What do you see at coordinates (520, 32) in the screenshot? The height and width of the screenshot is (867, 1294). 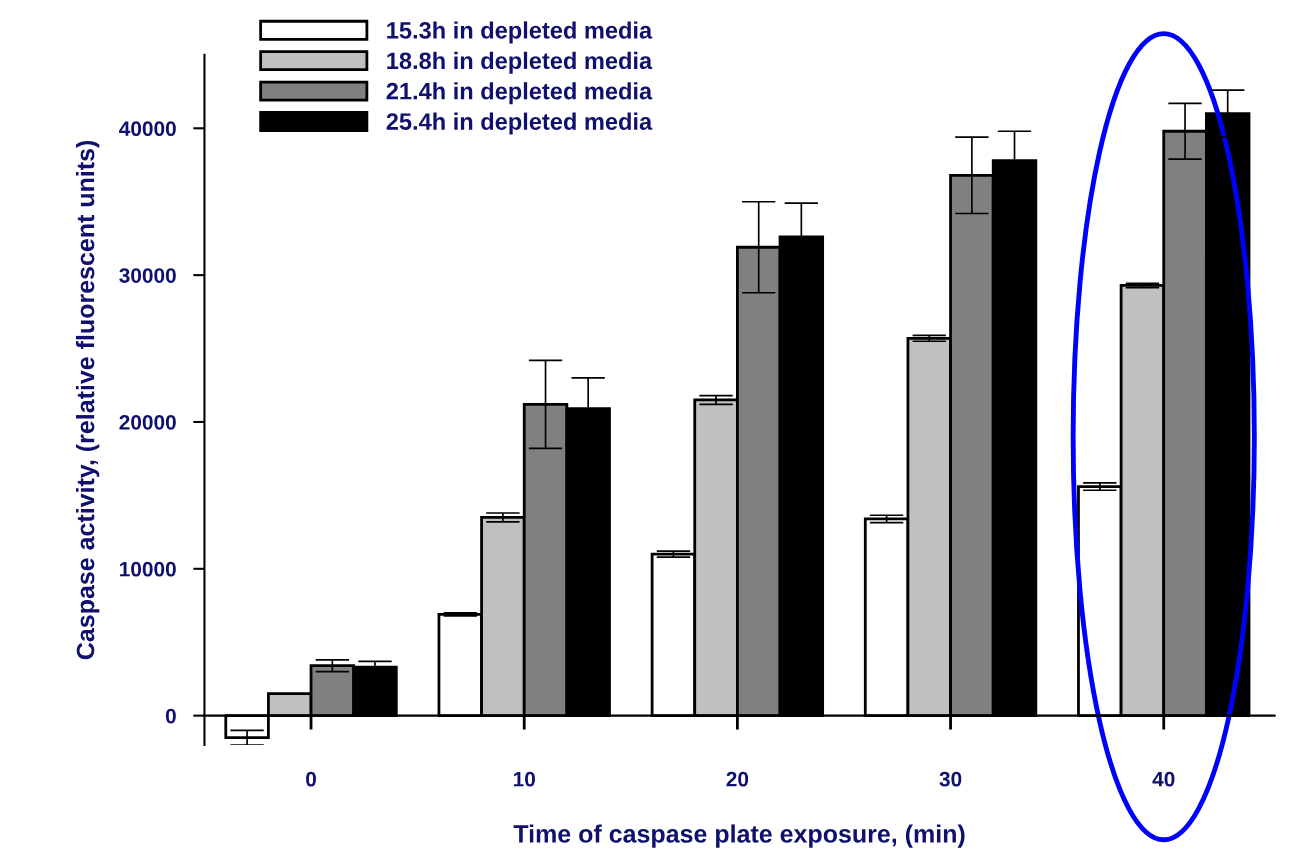 I see `legend-label: 15.3h in depleted media` at bounding box center [520, 32].